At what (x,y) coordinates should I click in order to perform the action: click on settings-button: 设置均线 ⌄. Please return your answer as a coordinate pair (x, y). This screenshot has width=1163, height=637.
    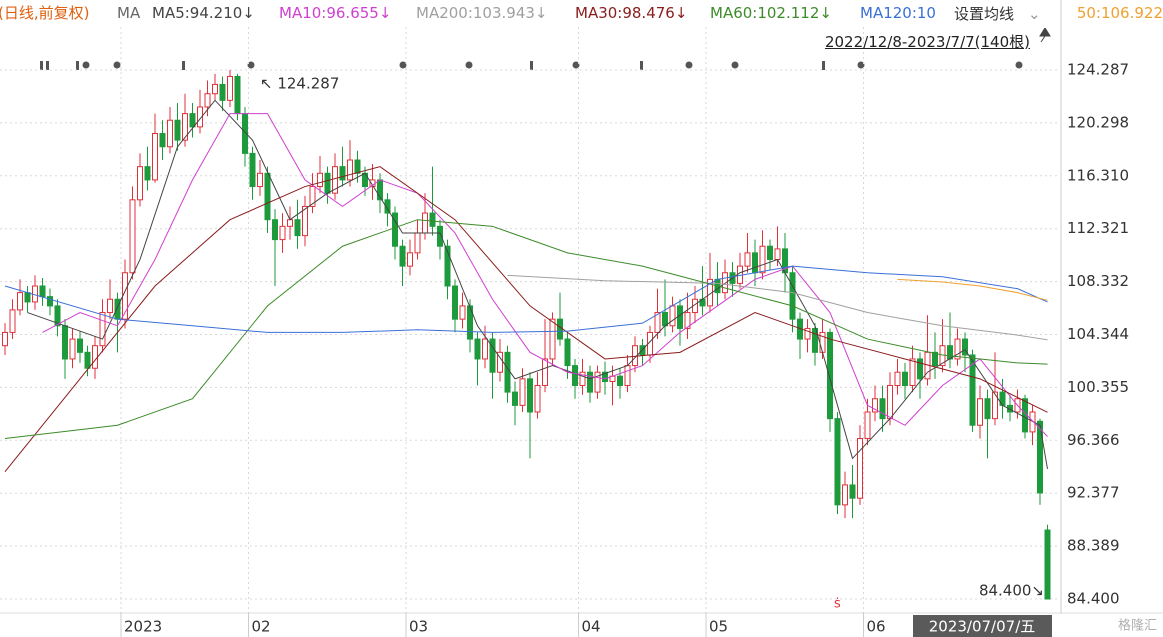
    Looking at the image, I should click on (1003, 14).